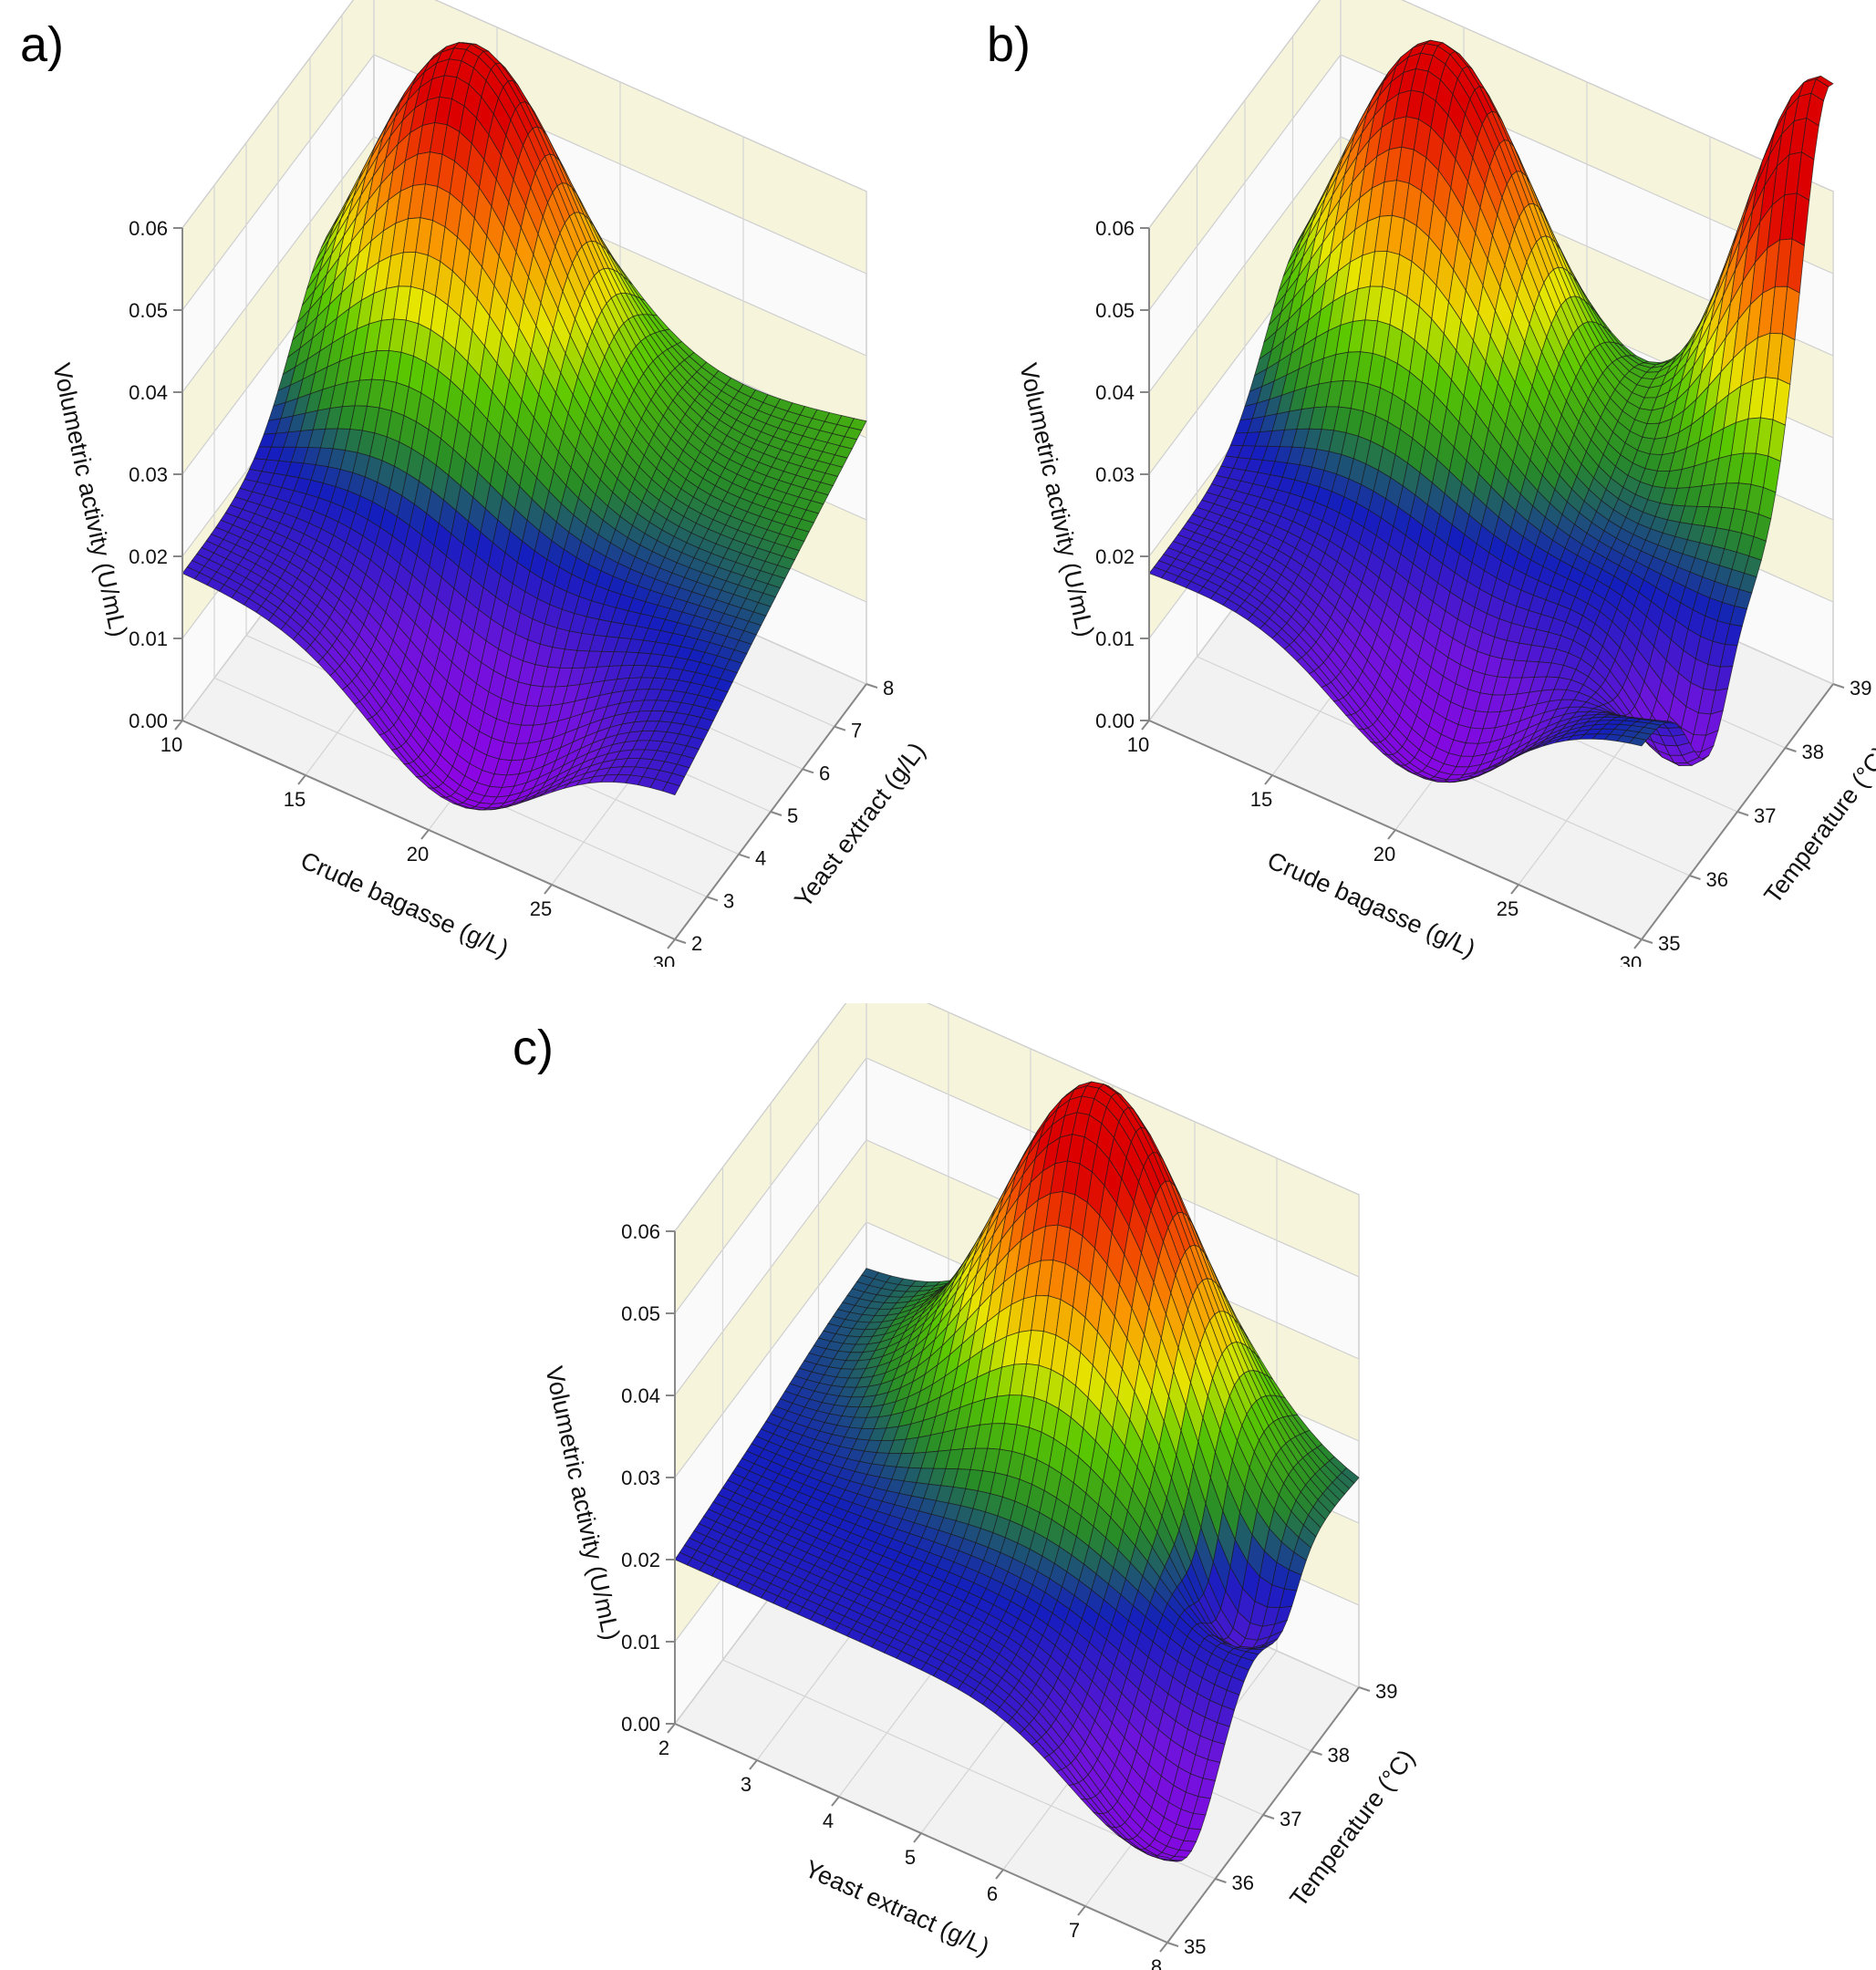  What do you see at coordinates (728, 900) in the screenshot?
I see `y-tick-label: 3` at bounding box center [728, 900].